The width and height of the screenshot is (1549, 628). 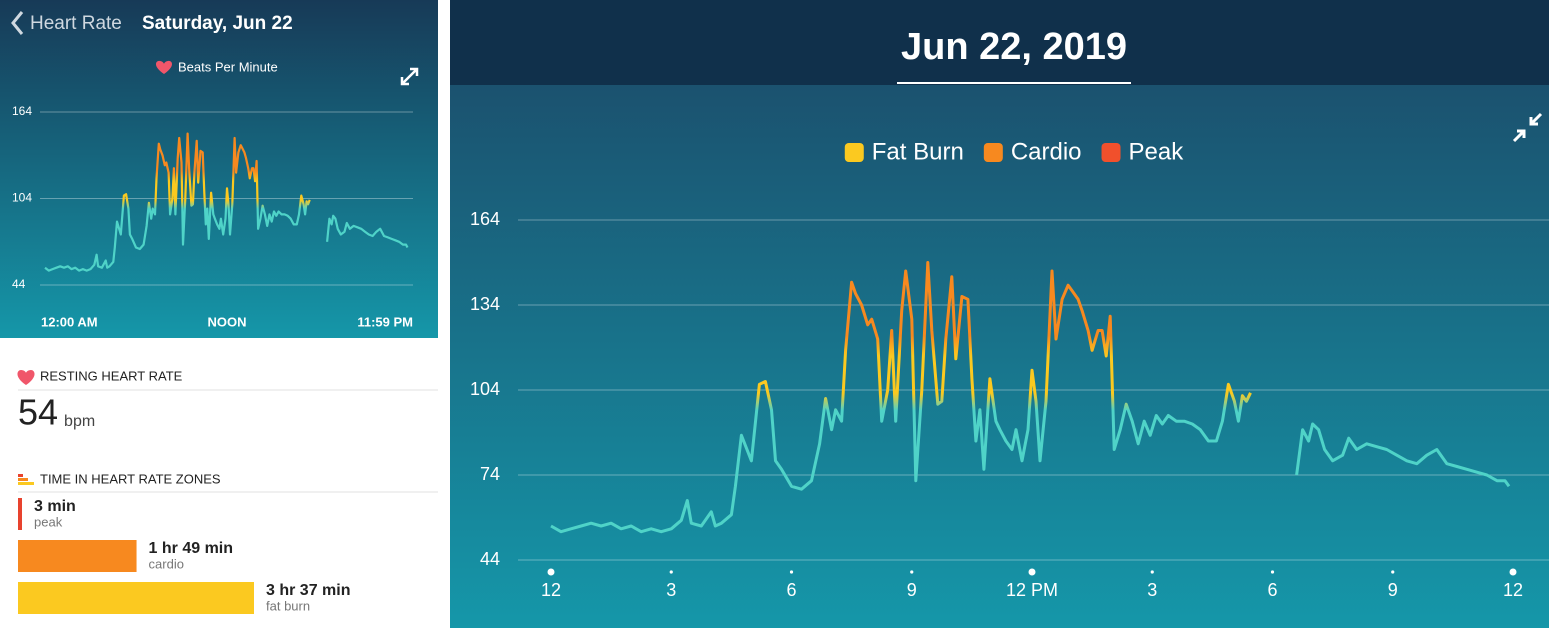 I want to click on date-title: Saturday, Jun 22, so click(x=217, y=23).